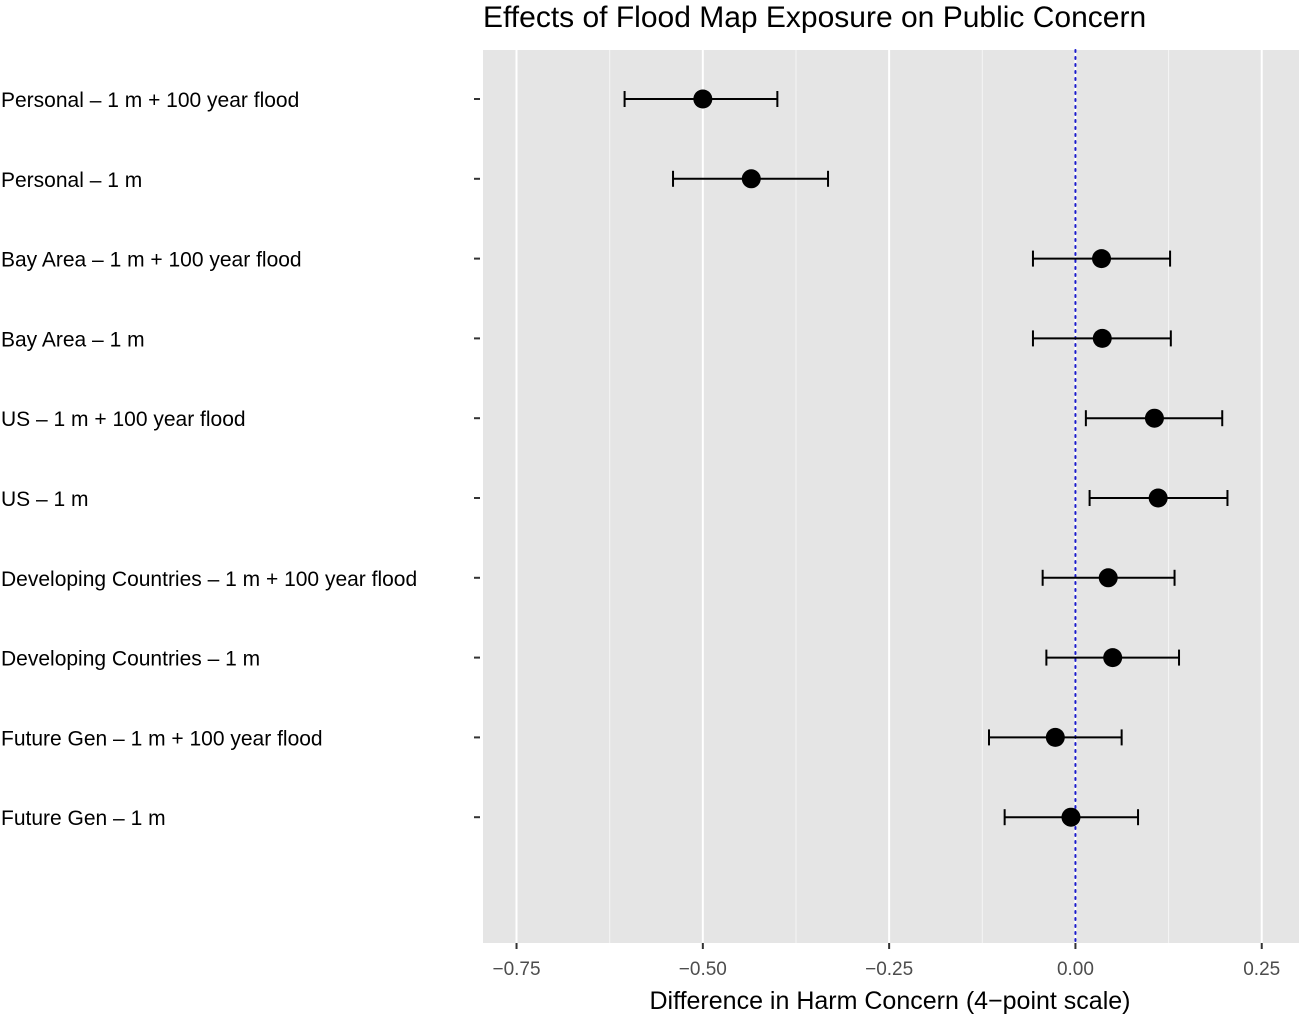  What do you see at coordinates (73, 339) in the screenshot?
I see `y-axis-category-label: Bay Area – 1 m` at bounding box center [73, 339].